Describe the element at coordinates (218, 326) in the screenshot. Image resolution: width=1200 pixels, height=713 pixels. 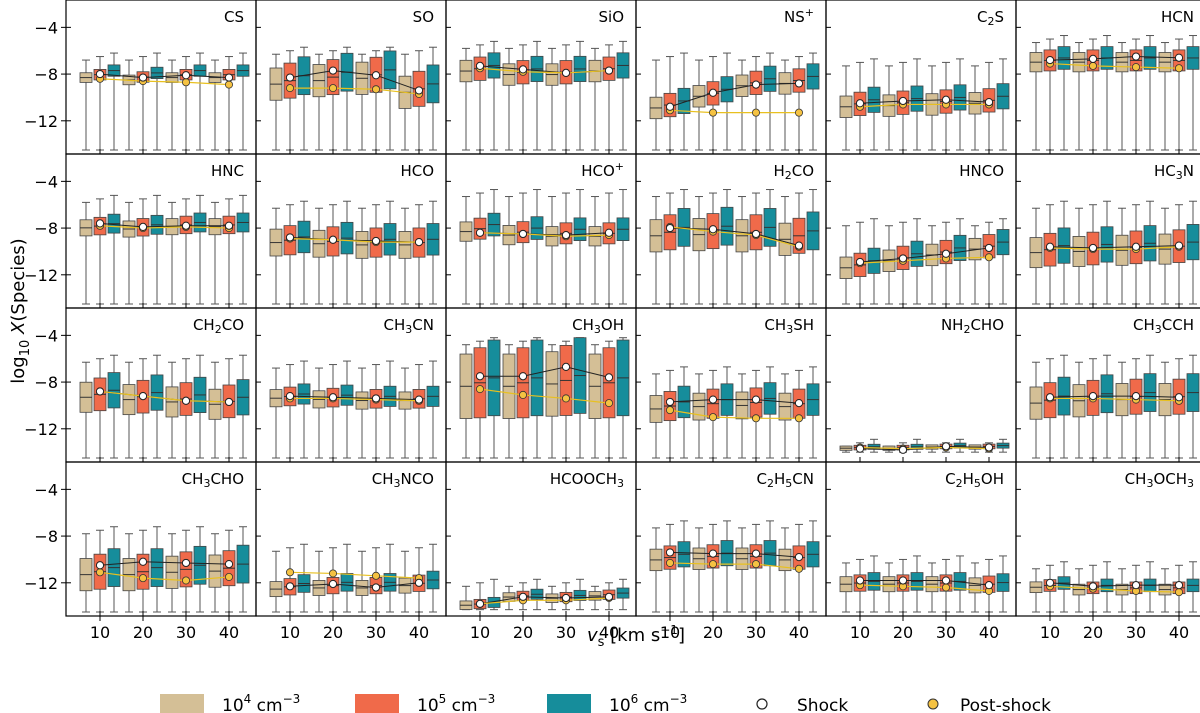
I see `panel-title: CH2CO` at that location.